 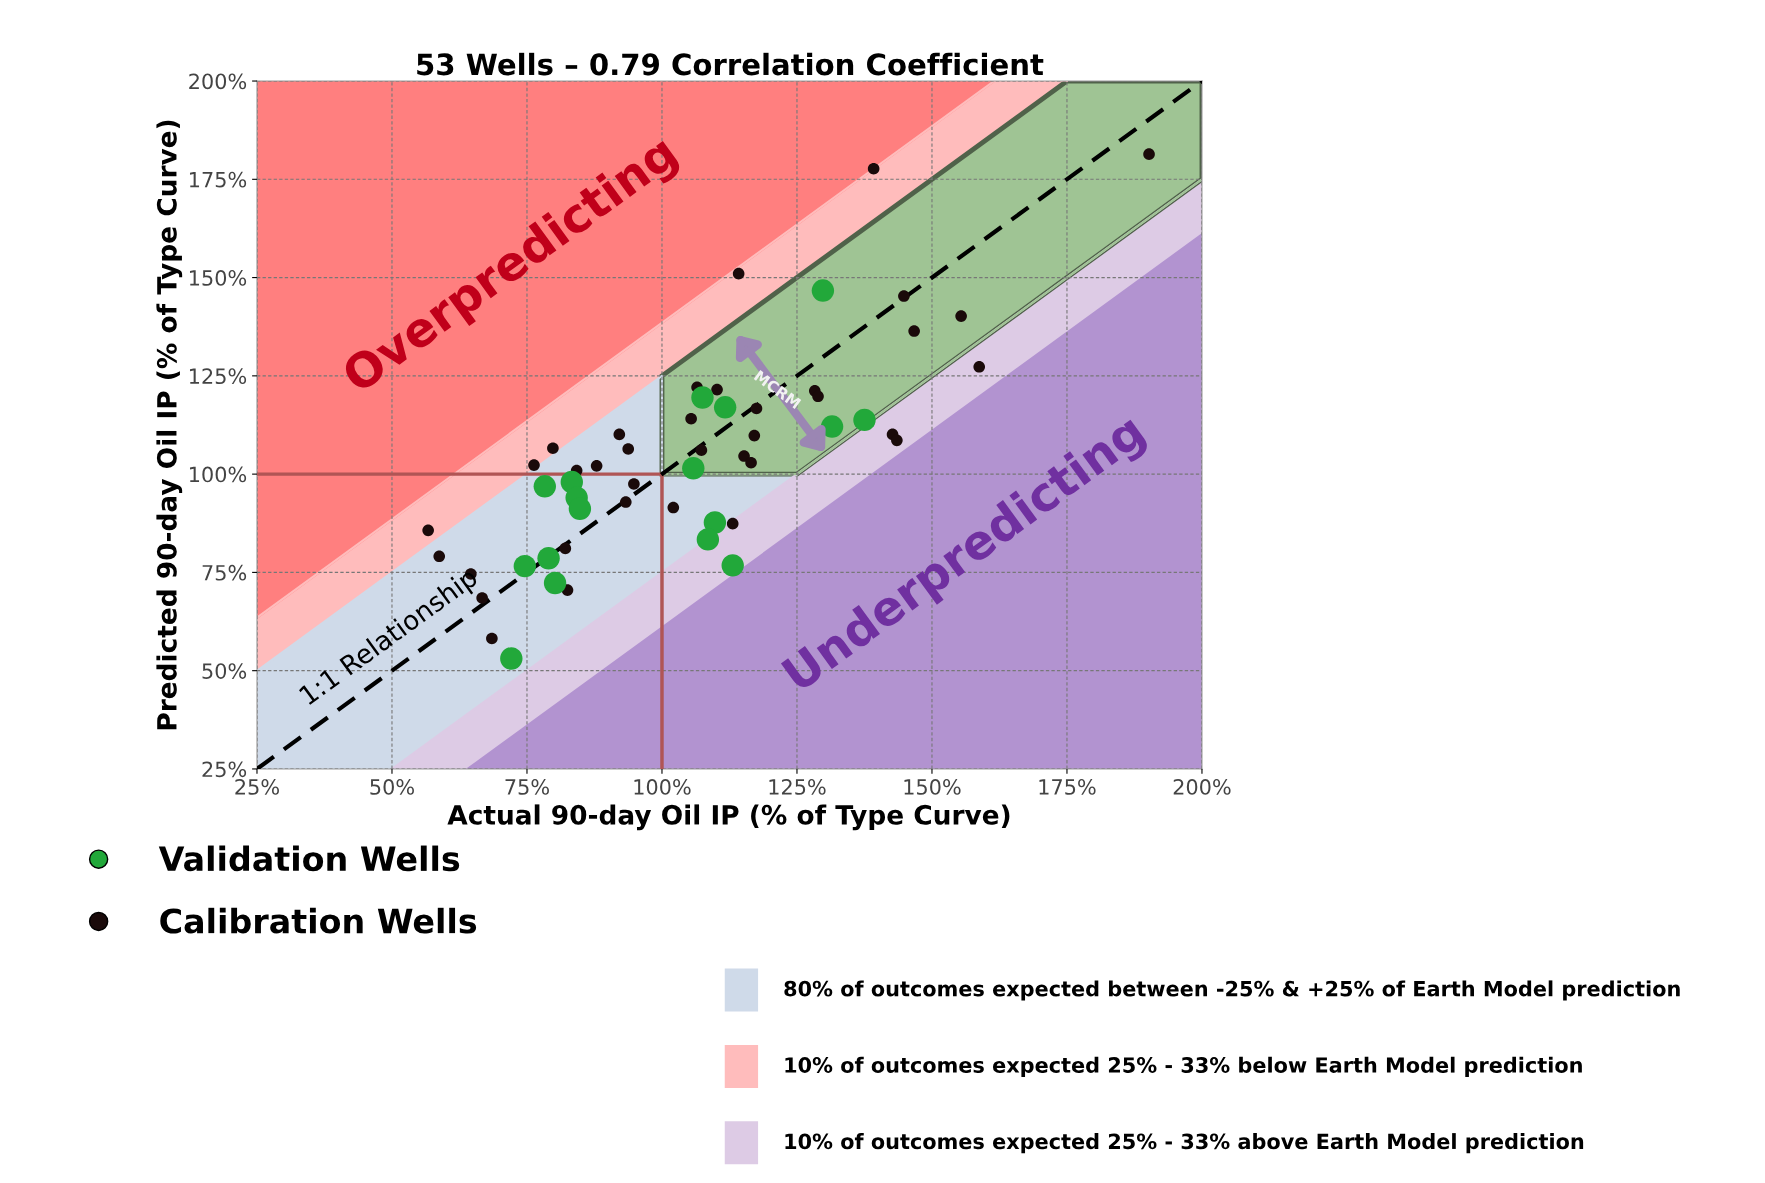 What do you see at coordinates (224, 769) in the screenshot?
I see `y-tick-label: 25%` at bounding box center [224, 769].